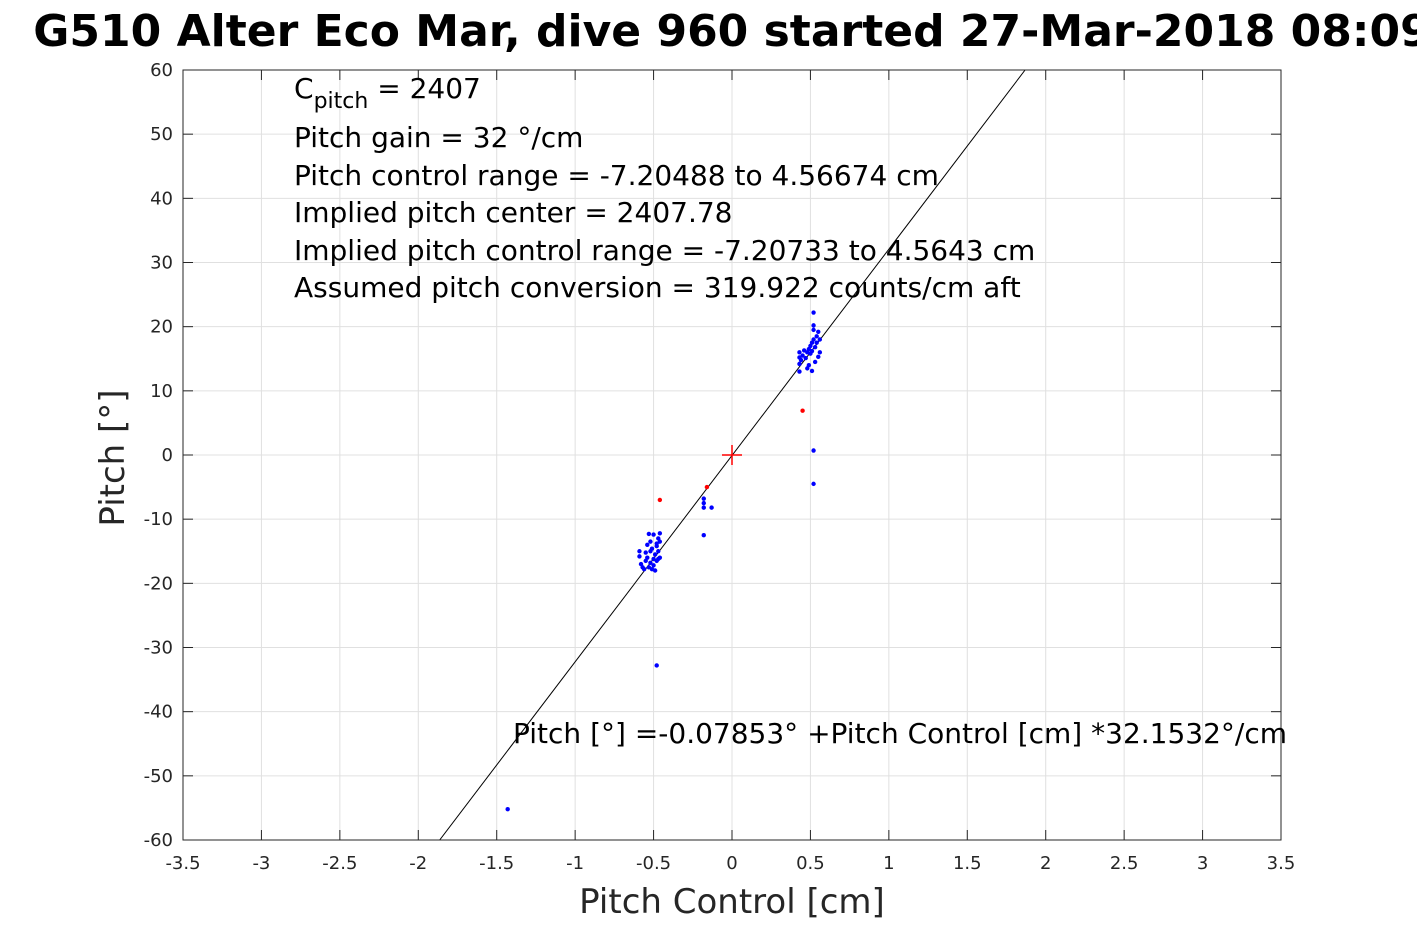 This screenshot has width=1417, height=945. What do you see at coordinates (888, 863) in the screenshot?
I see `x-tick-label: 1` at bounding box center [888, 863].